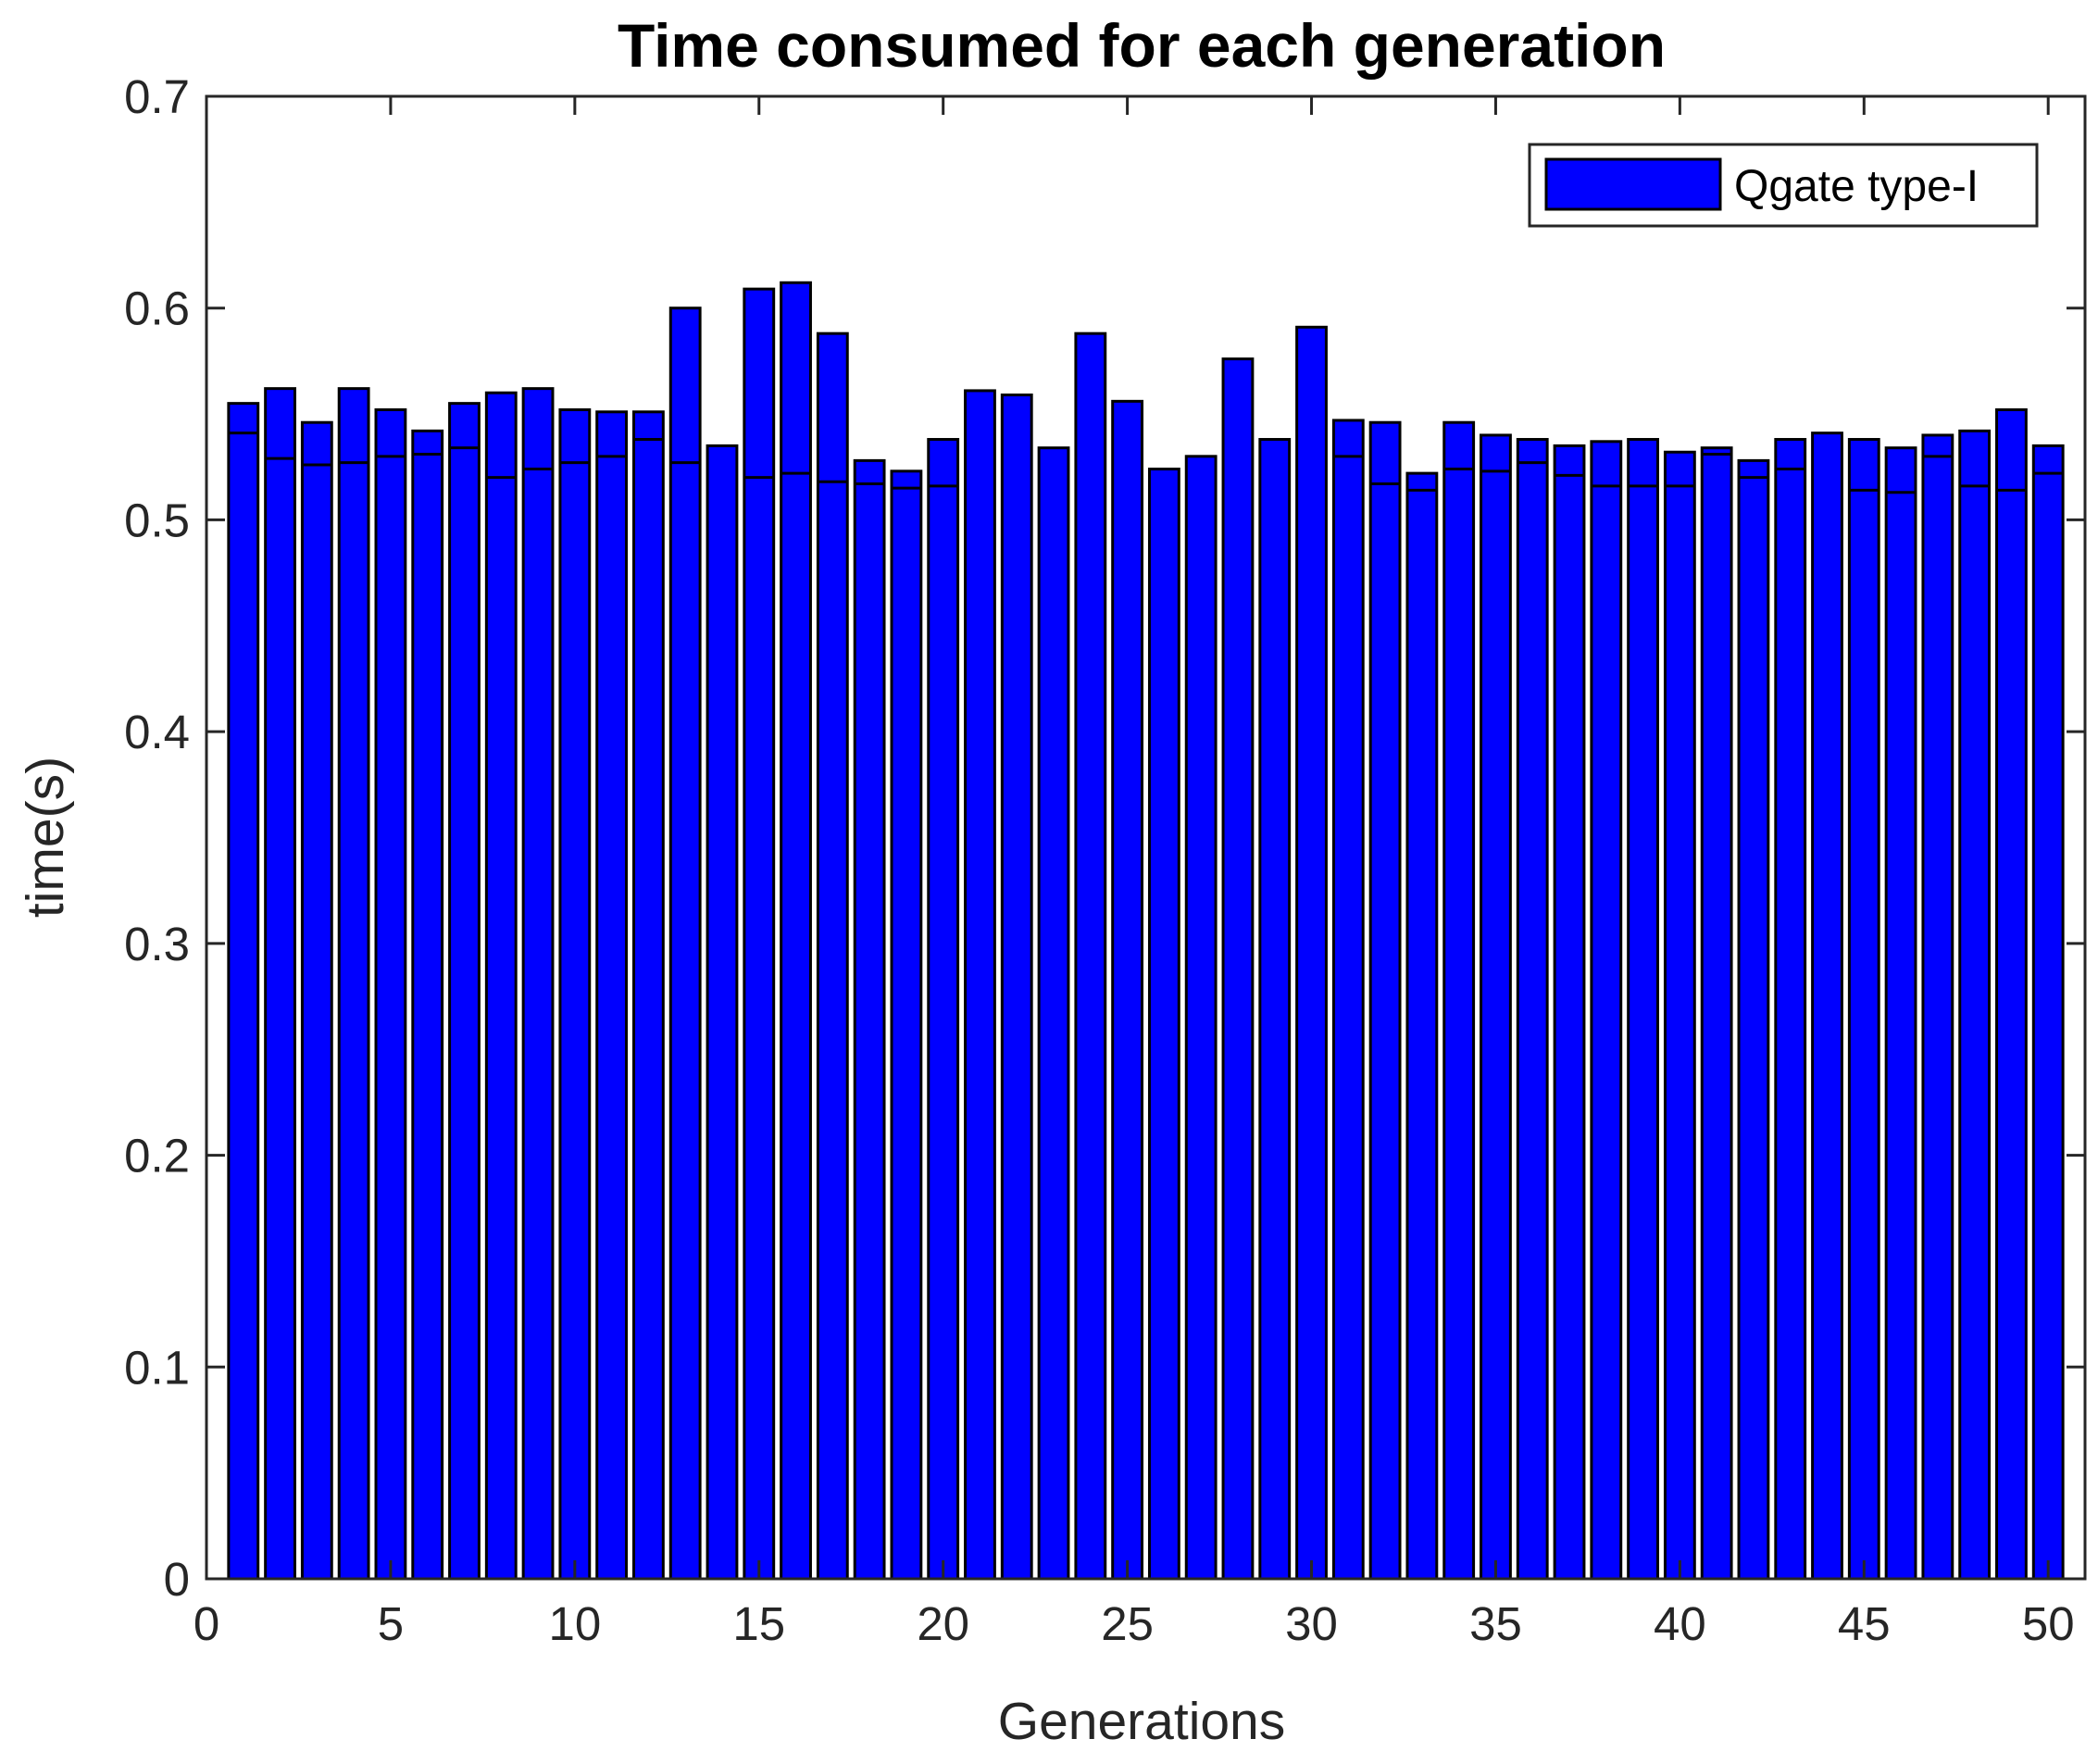 The image size is (2098, 1764). What do you see at coordinates (1680, 1624) in the screenshot?
I see `x-tick-label: 40` at bounding box center [1680, 1624].